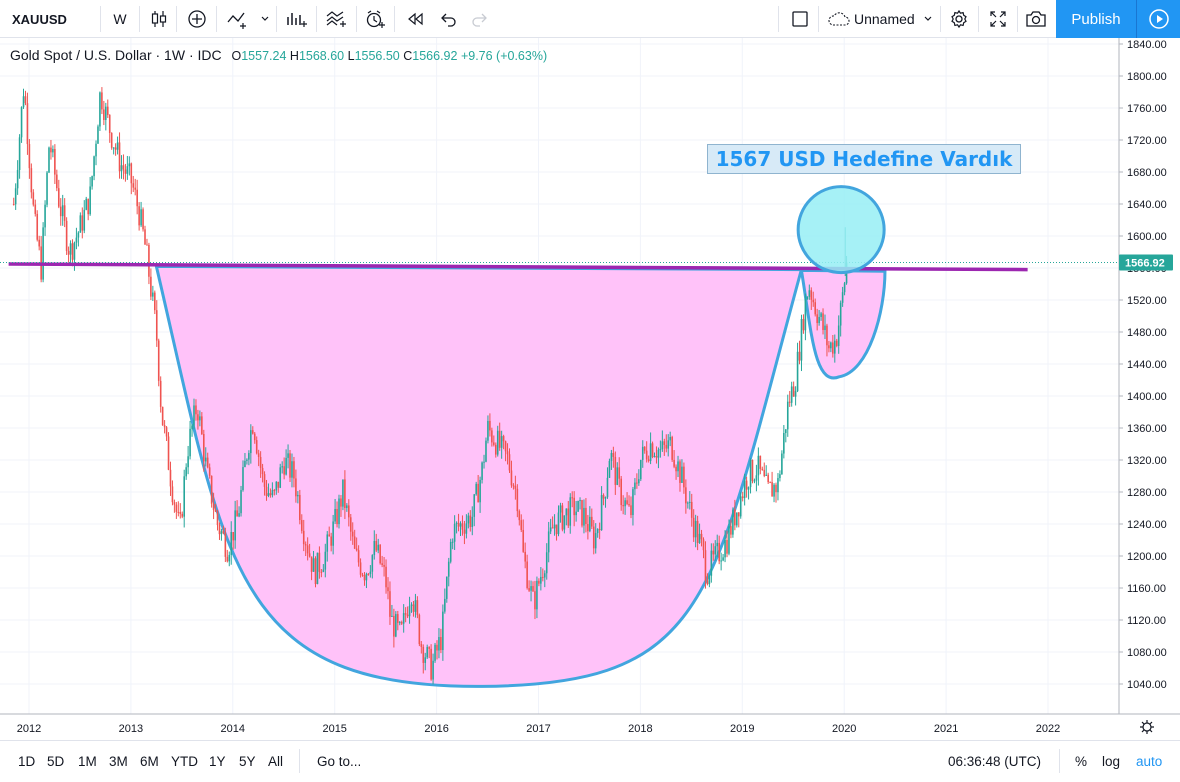 The image size is (1180, 782). I want to click on settings-icon, so click(959, 19).